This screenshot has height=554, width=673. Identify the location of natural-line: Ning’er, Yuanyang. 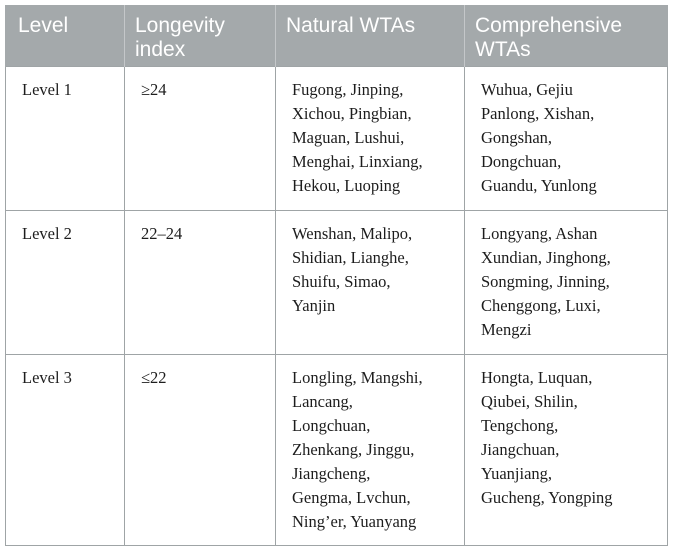
(354, 521).